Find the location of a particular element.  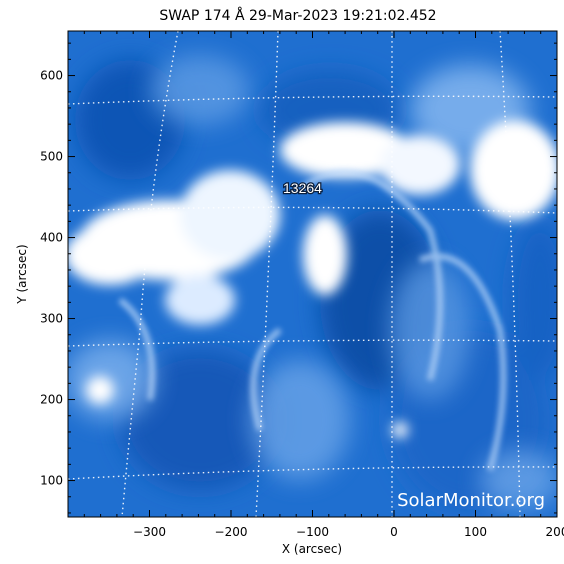

x-tick-label: −300 is located at coordinates (149, 532).